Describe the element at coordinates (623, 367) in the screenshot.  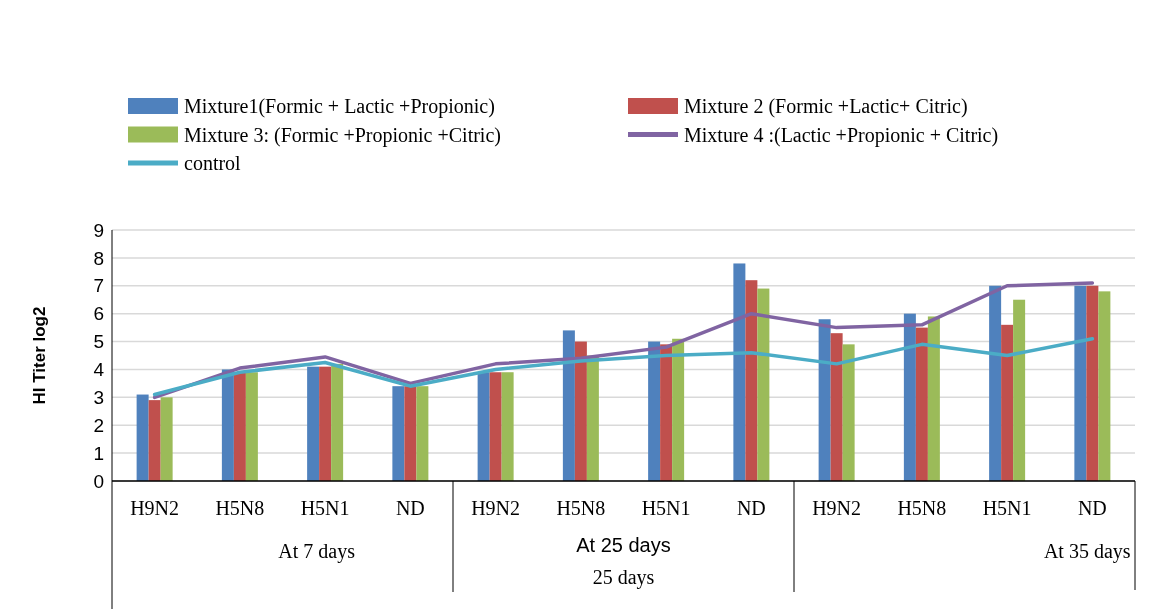
I see `line-series` at that location.